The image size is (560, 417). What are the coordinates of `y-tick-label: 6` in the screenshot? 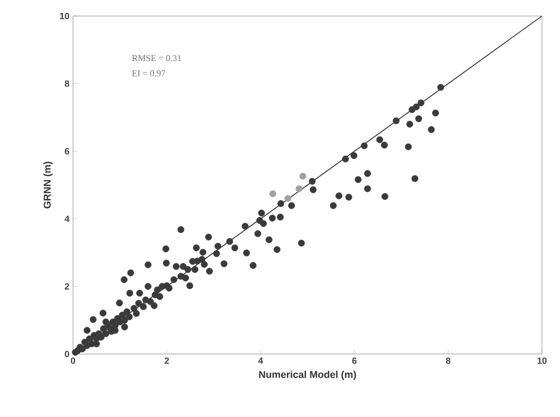 It's located at (67, 151).